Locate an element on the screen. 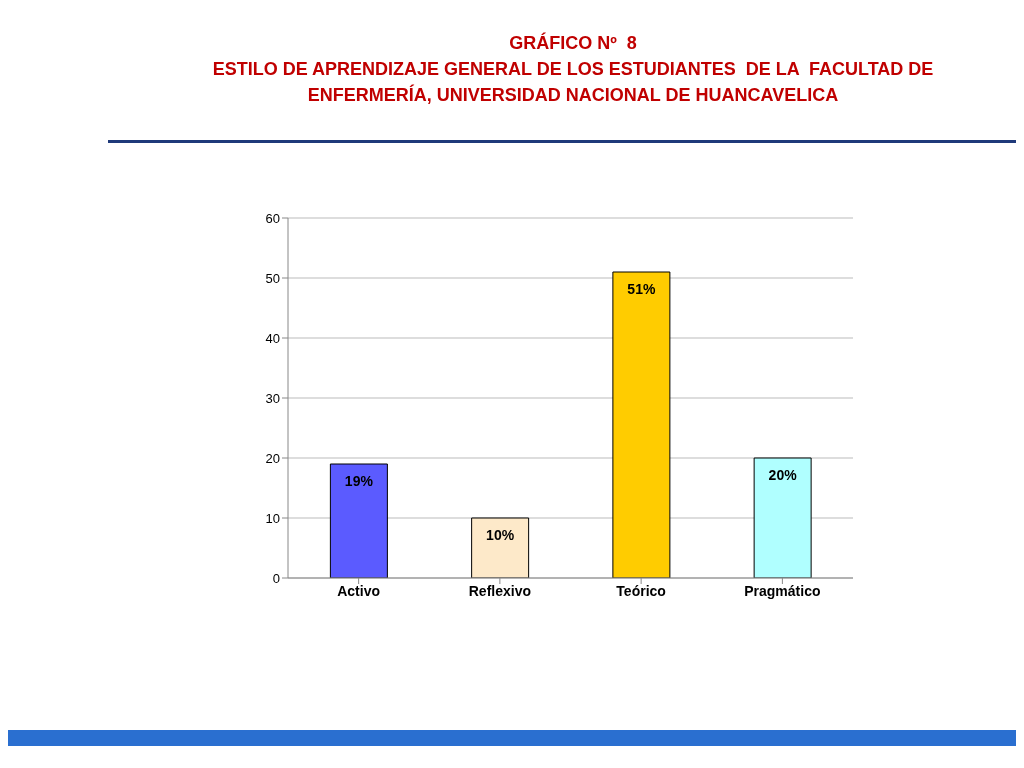 Image resolution: width=1024 pixels, height=768 pixels. y-tick-label: 30 is located at coordinates (272, 398).